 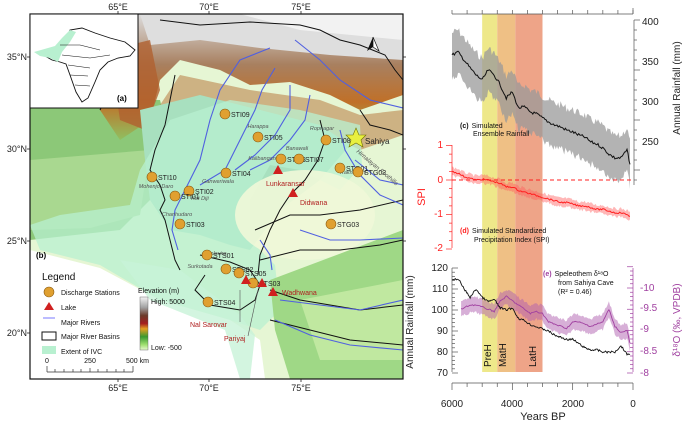 What do you see at coordinates (204, 192) in the screenshot?
I see `station-label: STI02` at bounding box center [204, 192].